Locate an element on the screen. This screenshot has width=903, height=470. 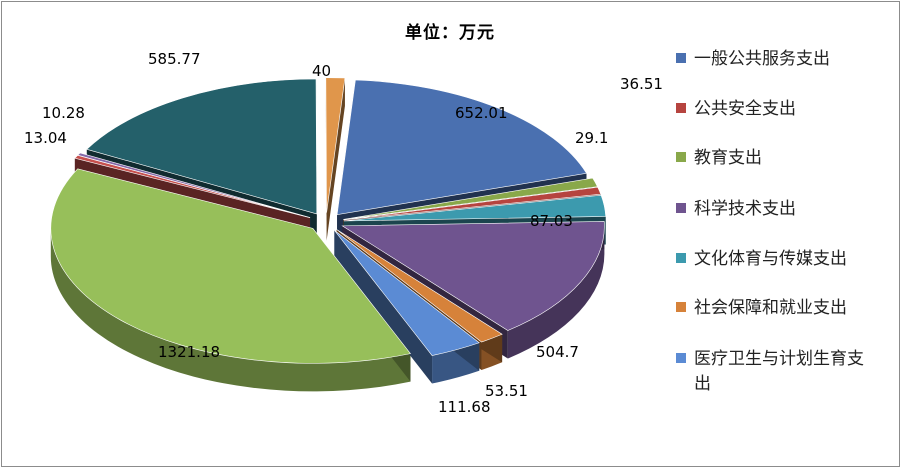
slice-10-value-label: 10.28 is located at coordinates (63, 113).